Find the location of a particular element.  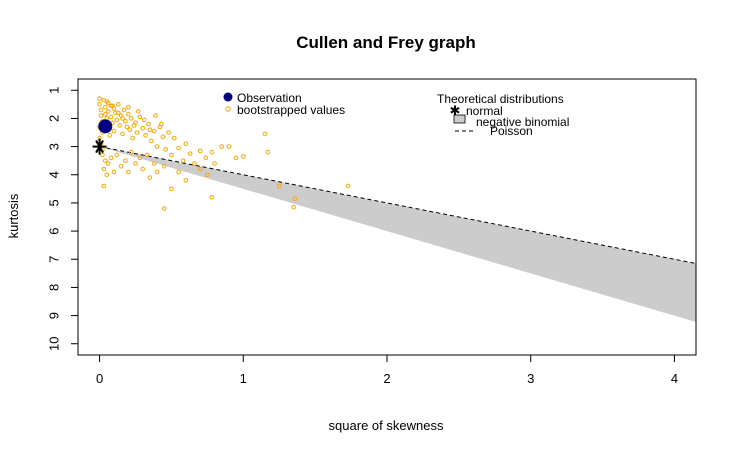

x-tick-label: 4 is located at coordinates (674, 378).